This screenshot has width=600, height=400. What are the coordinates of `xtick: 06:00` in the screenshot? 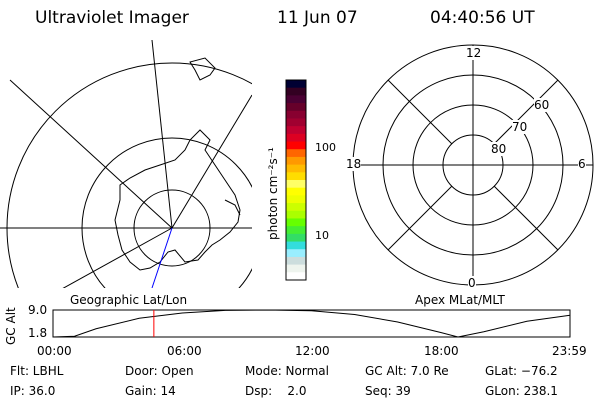 It's located at (184, 351).